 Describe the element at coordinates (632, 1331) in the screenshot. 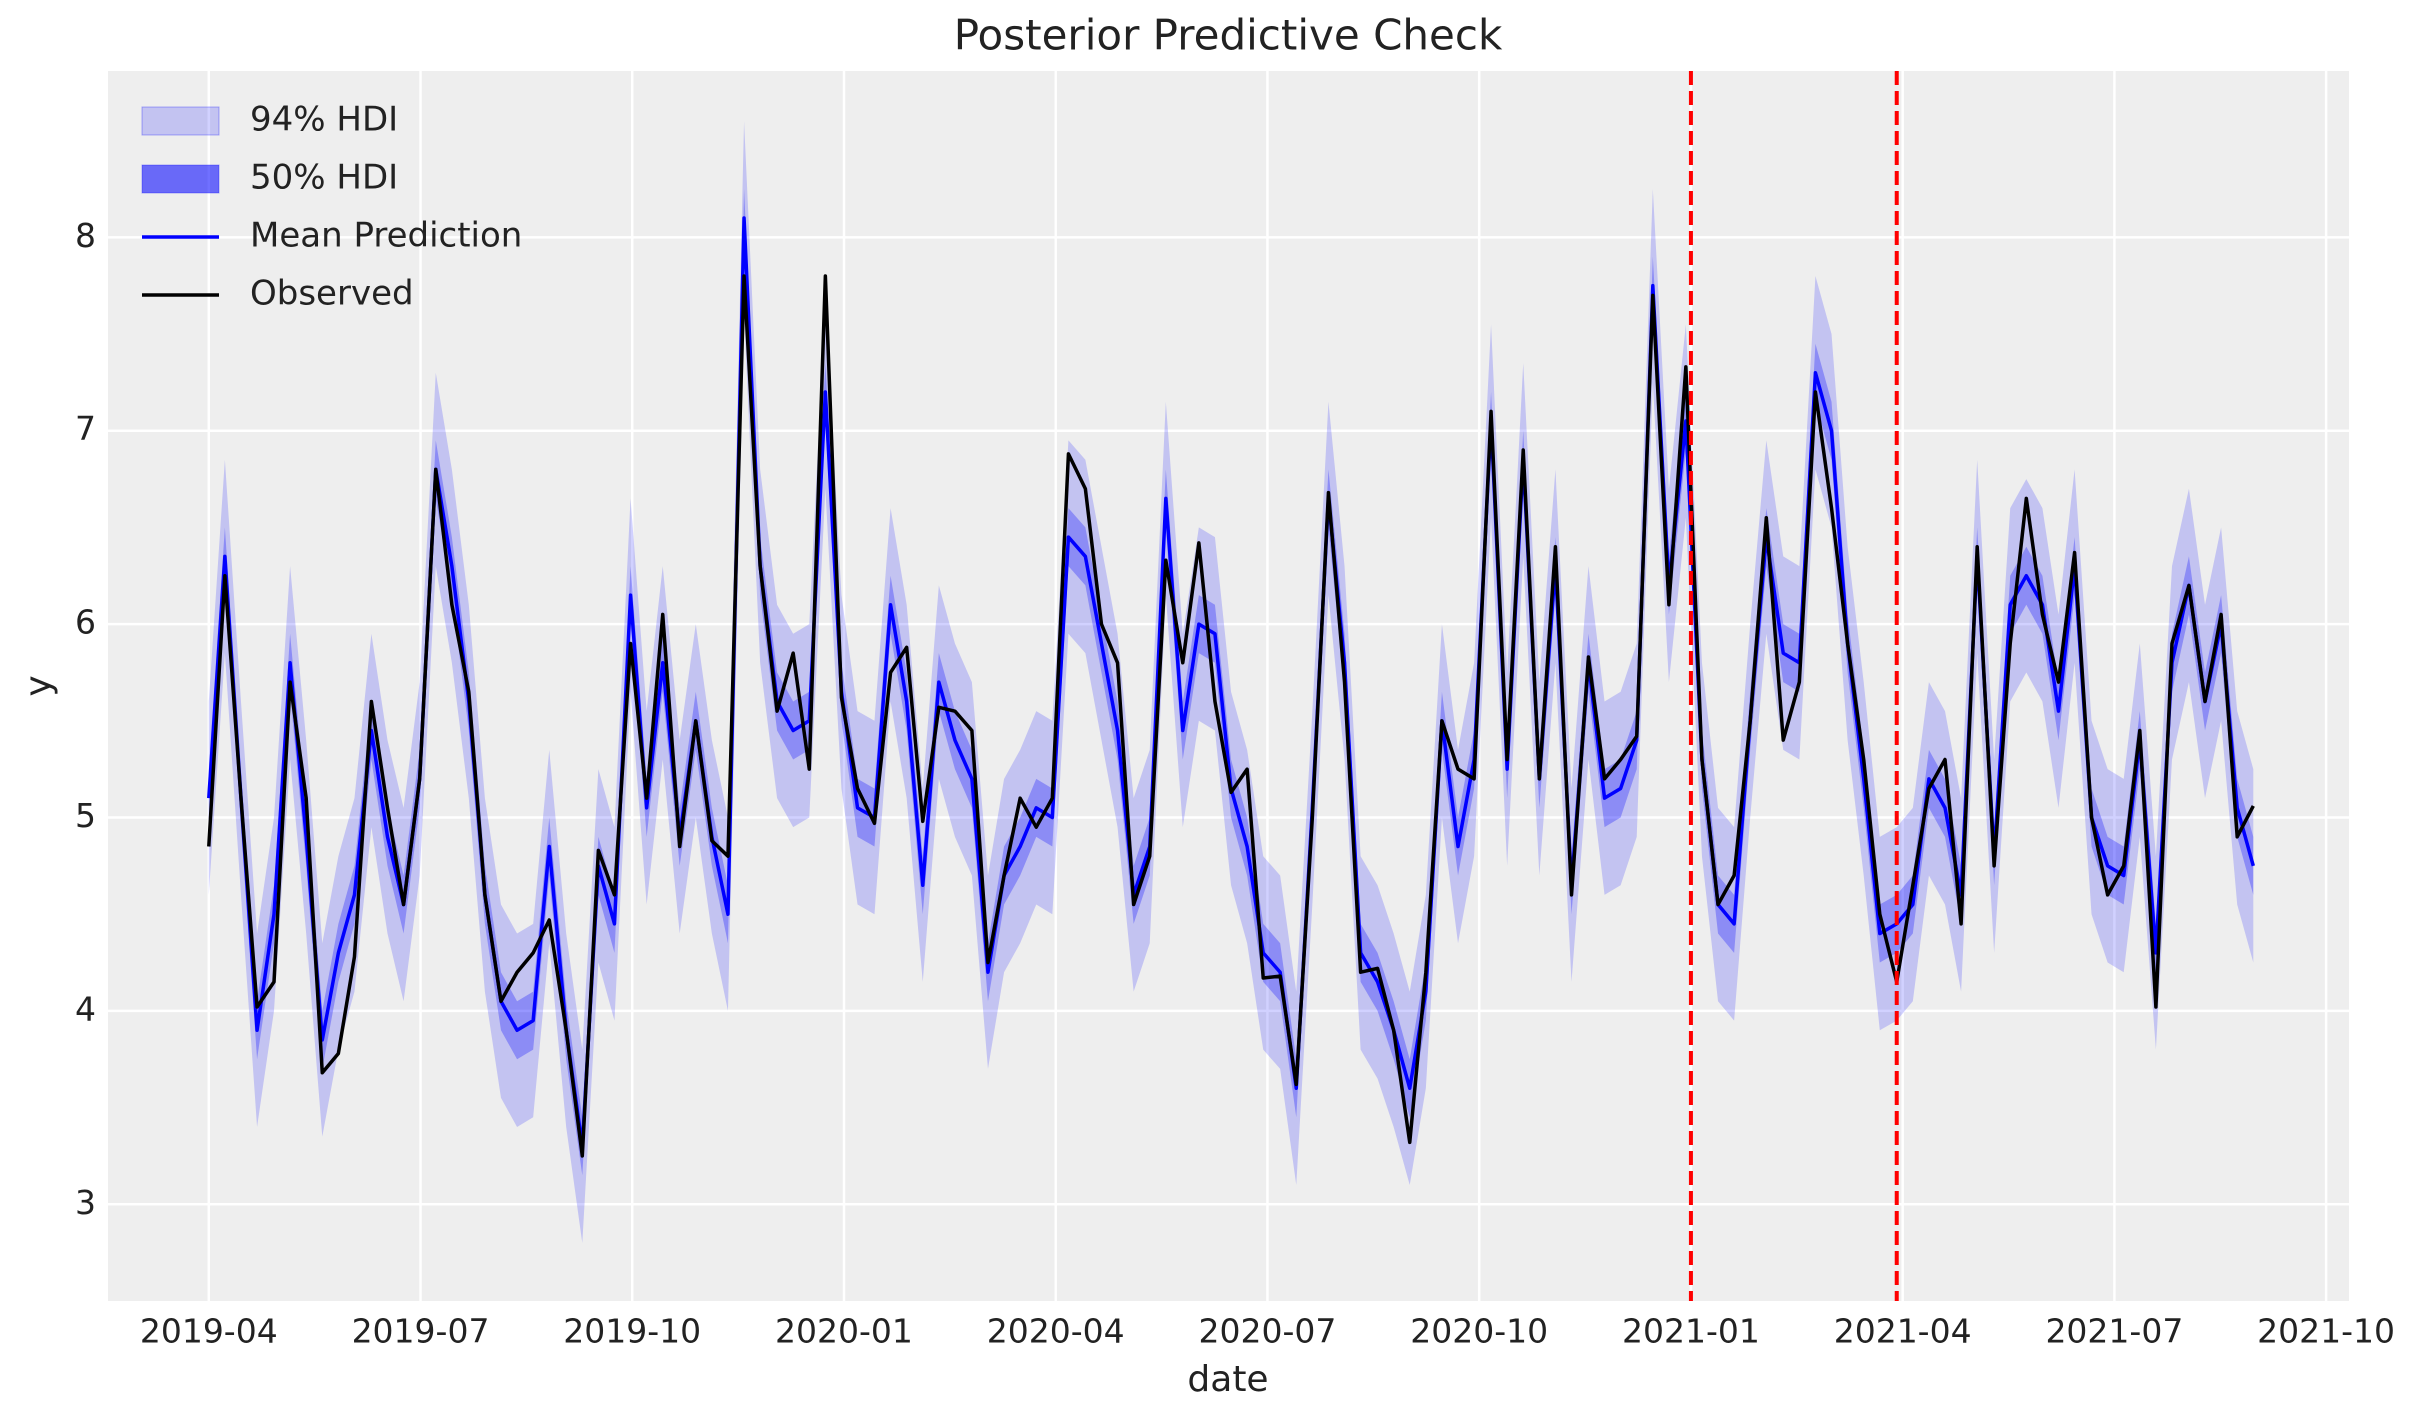

I see `x-tick-label: 2019-10` at that location.